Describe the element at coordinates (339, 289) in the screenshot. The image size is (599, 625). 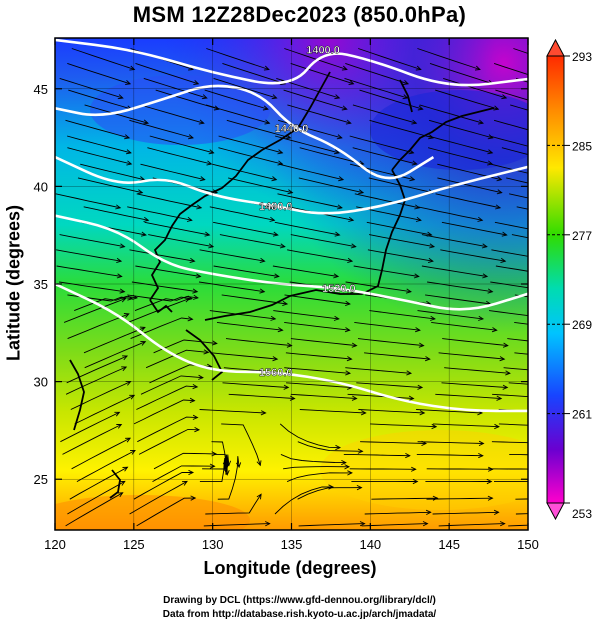
I see `contour-label: 1520.0` at that location.